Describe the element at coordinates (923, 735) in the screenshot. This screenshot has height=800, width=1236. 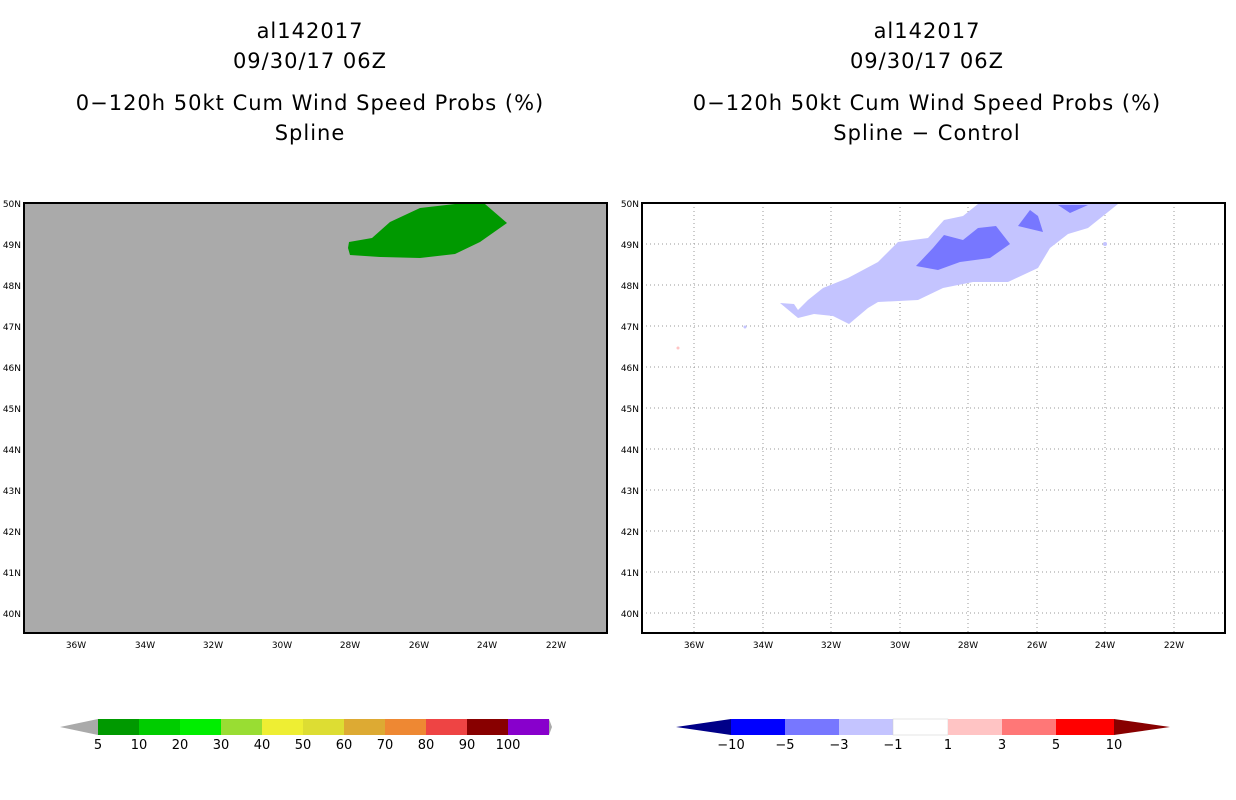
I see `right-legend-svg: −10 −5 −3 −1 1 3 5 10` at that location.